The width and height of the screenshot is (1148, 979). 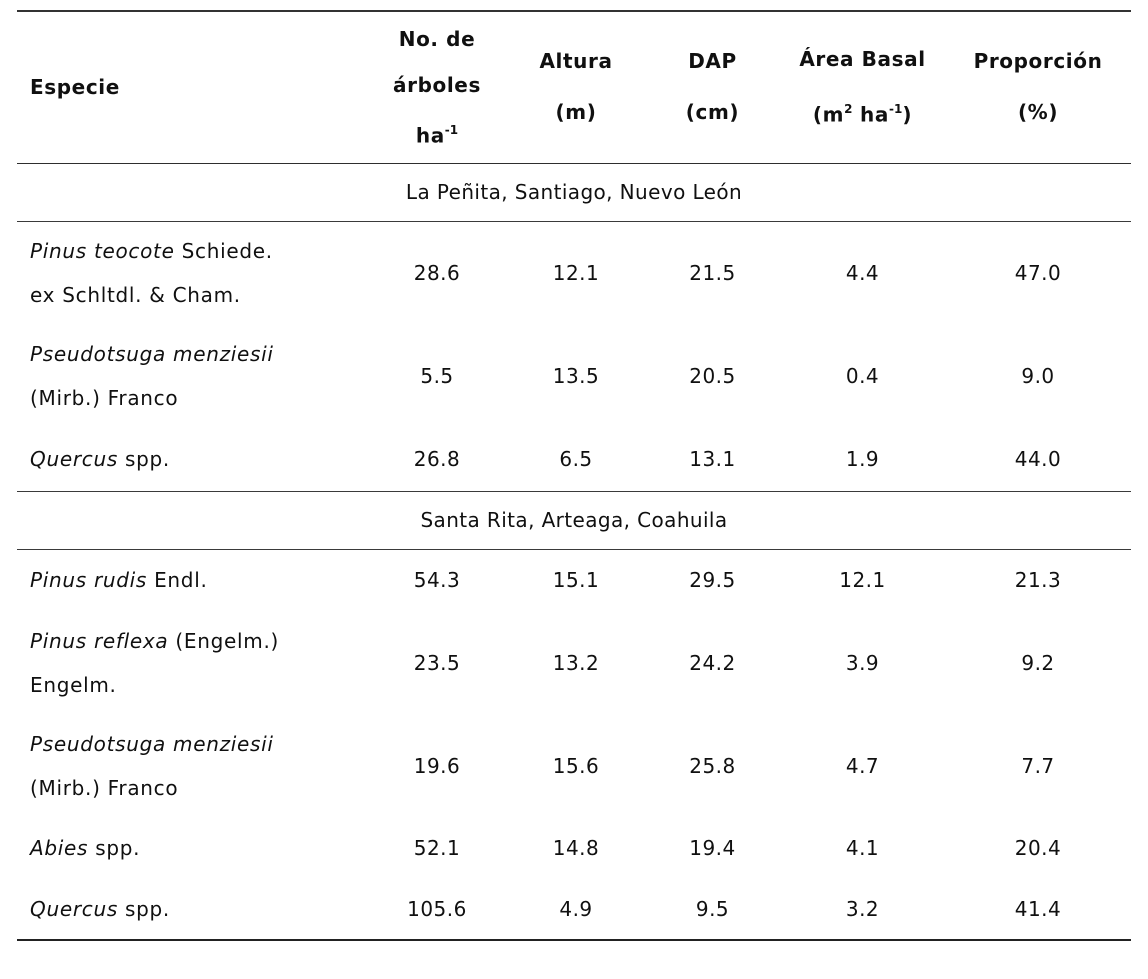 What do you see at coordinates (712, 272) in the screenshot?
I see `cell-dap: 21.5` at bounding box center [712, 272].